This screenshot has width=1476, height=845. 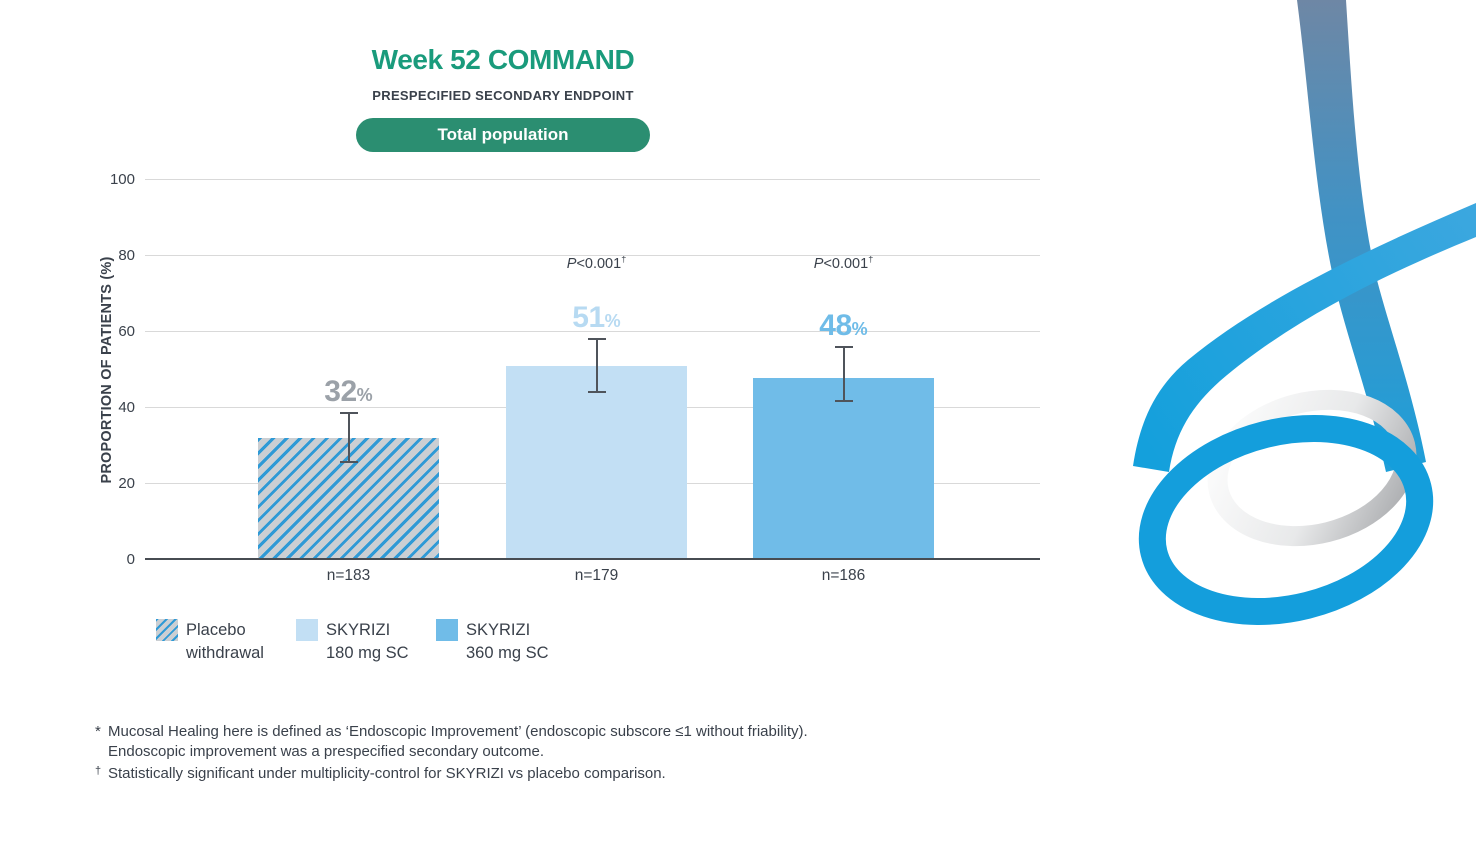 I want to click on page-subtitle: PRESPECIFIED SECONDARY ENDPOINT, so click(x=503, y=95).